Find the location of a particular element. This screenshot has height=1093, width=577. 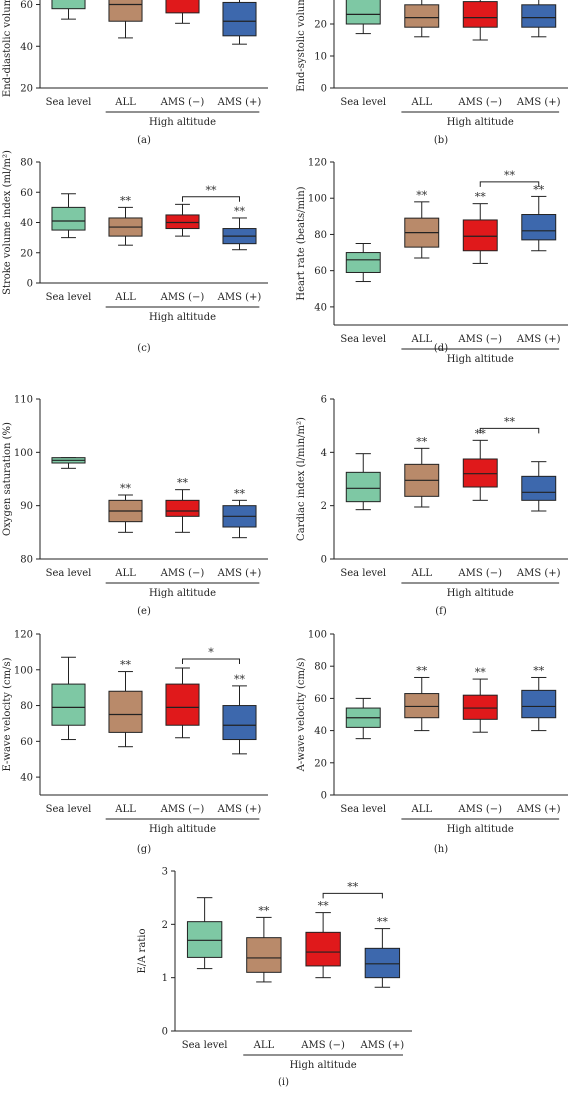

comparison-bracket: ** is located at coordinates (509, 178).